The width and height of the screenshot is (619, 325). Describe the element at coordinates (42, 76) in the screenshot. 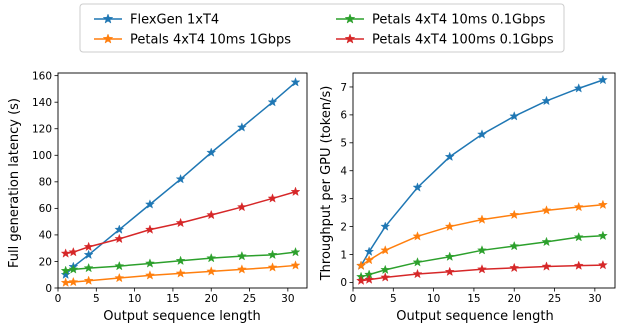

I see `y-tick-label-0-8: 160` at that location.